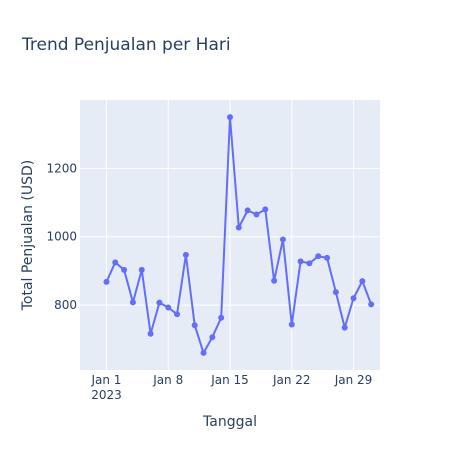 This screenshot has height=450, width=460. I want to click on x-tick-label: Jan 8, so click(167, 380).